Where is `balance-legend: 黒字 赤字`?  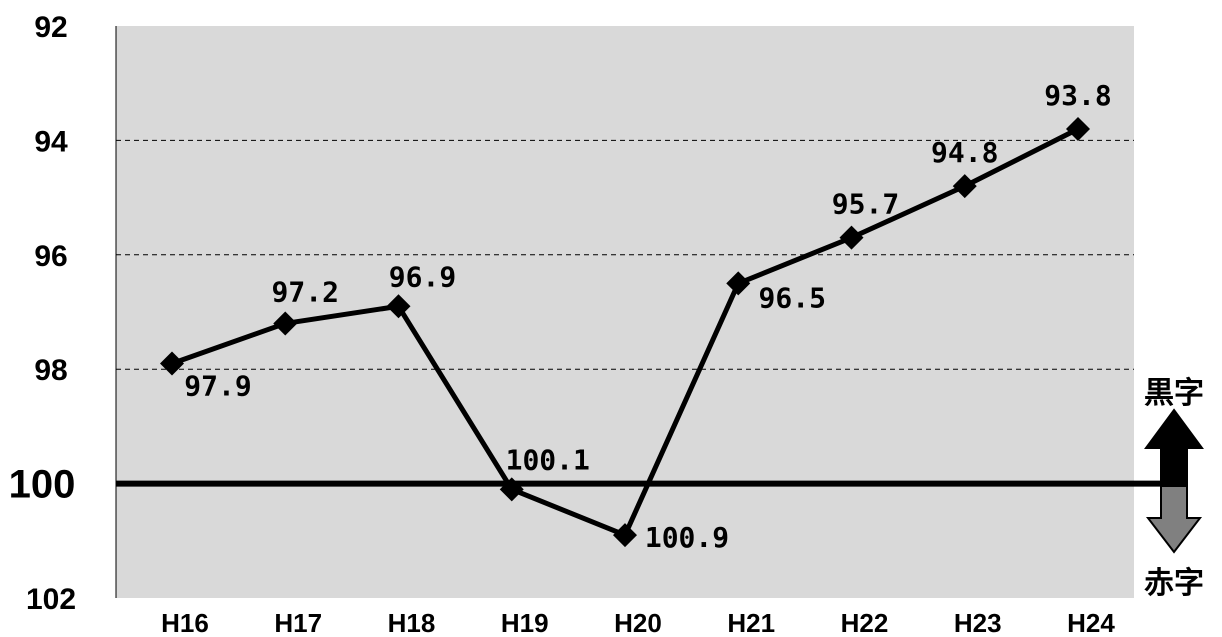 balance-legend: 黒字 赤字 is located at coordinates (1174, 488).